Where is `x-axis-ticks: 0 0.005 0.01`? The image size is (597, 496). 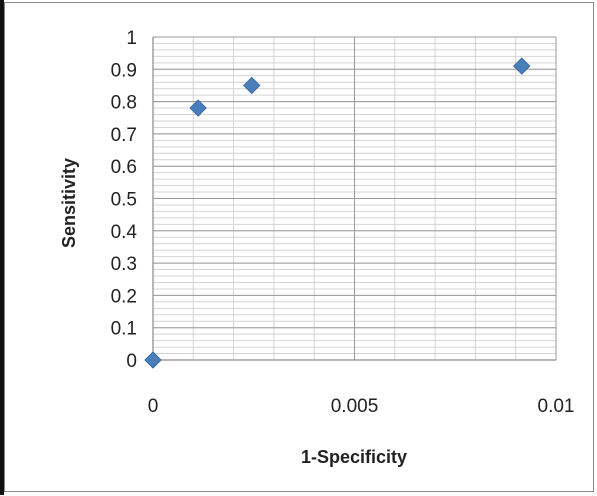 x-axis-ticks: 0 0.005 0.01 is located at coordinates (361, 406).